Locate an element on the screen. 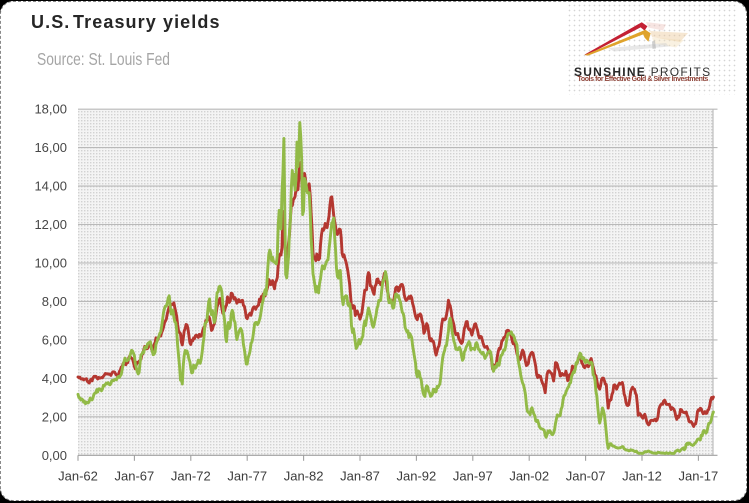  svg-text: 10,00 is located at coordinates (50, 263).